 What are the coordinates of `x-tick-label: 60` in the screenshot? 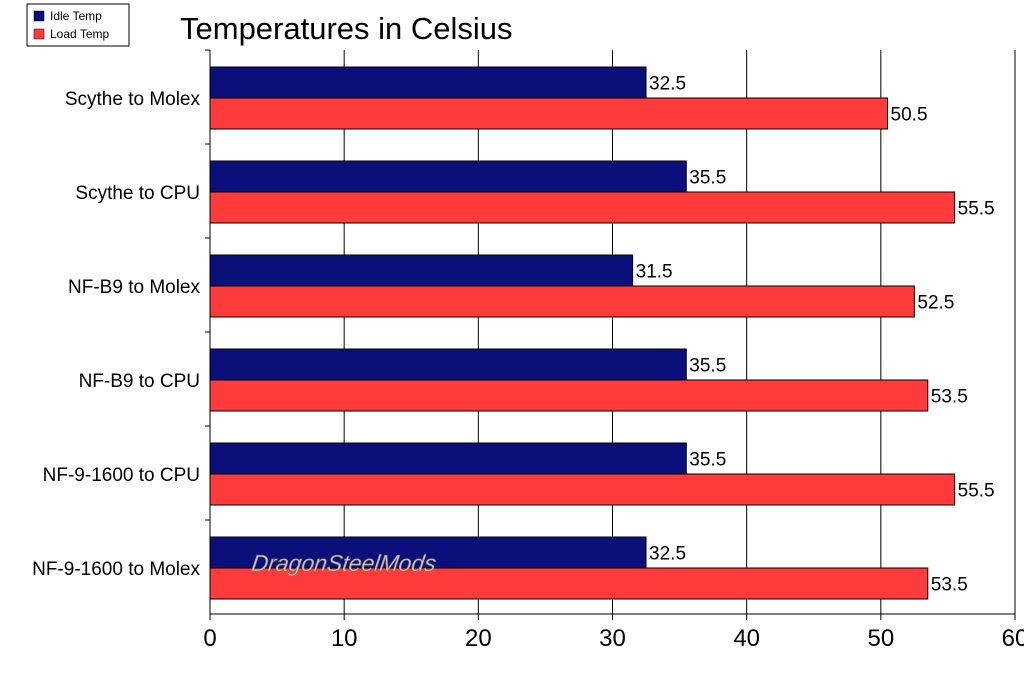 It's located at (1013, 638).